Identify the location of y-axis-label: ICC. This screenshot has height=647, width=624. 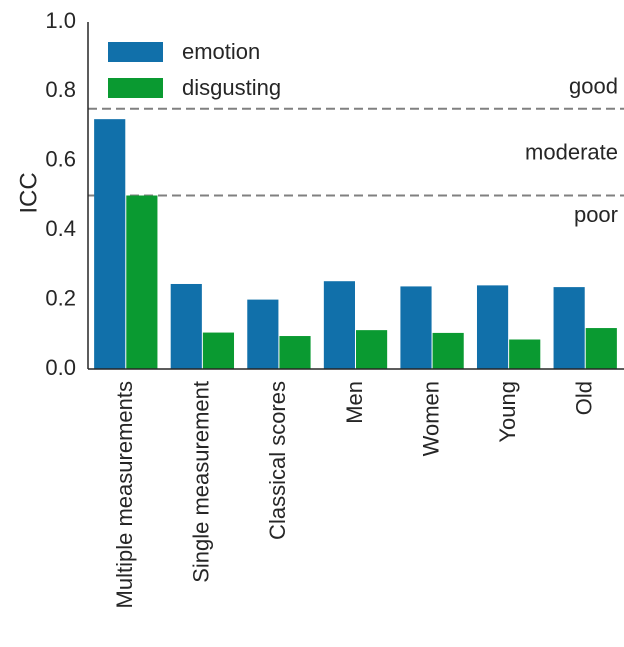
(28, 192).